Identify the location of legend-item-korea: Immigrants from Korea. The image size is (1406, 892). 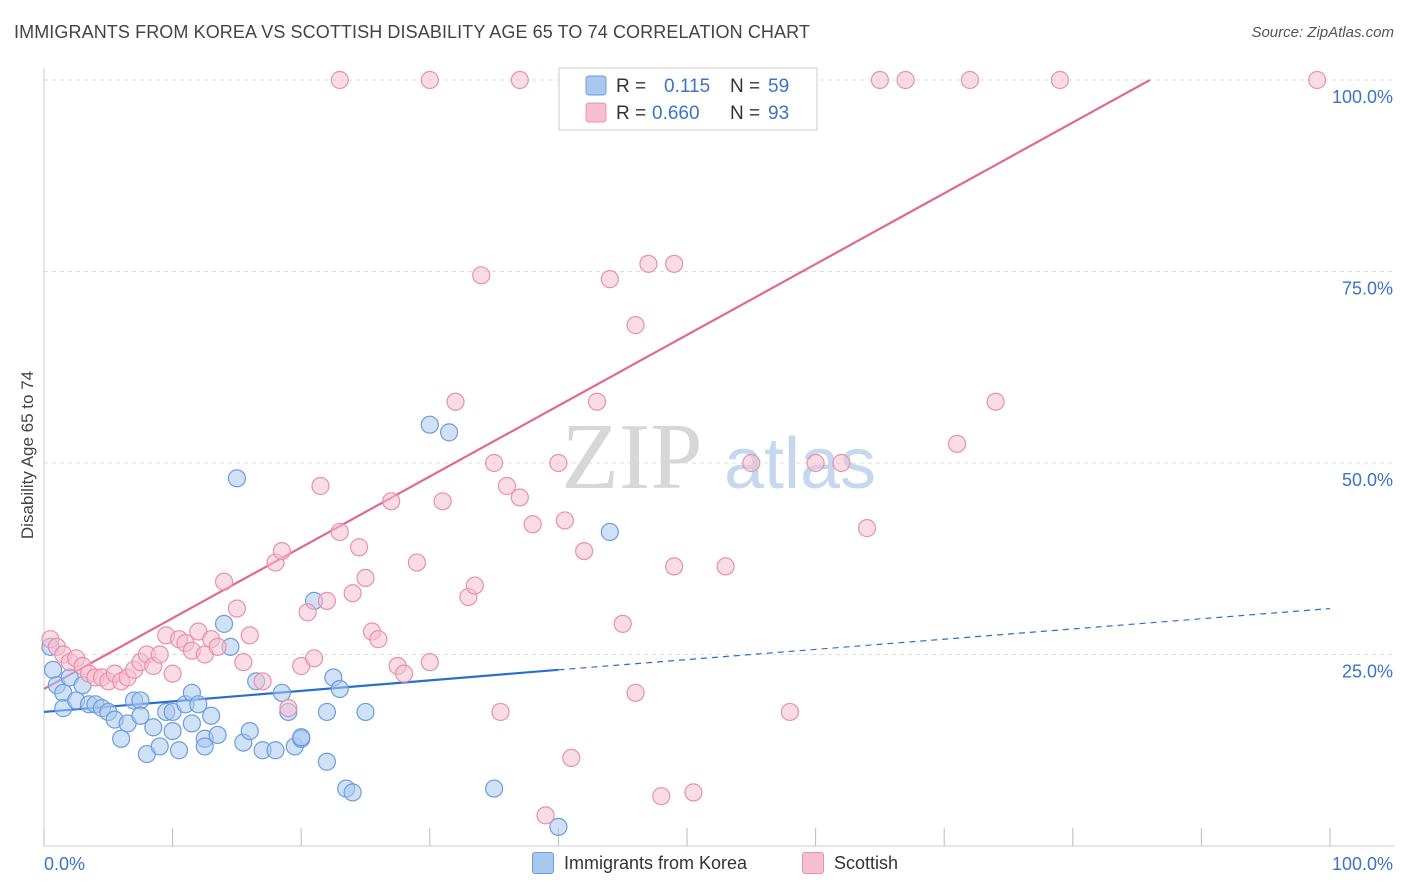
(639, 863).